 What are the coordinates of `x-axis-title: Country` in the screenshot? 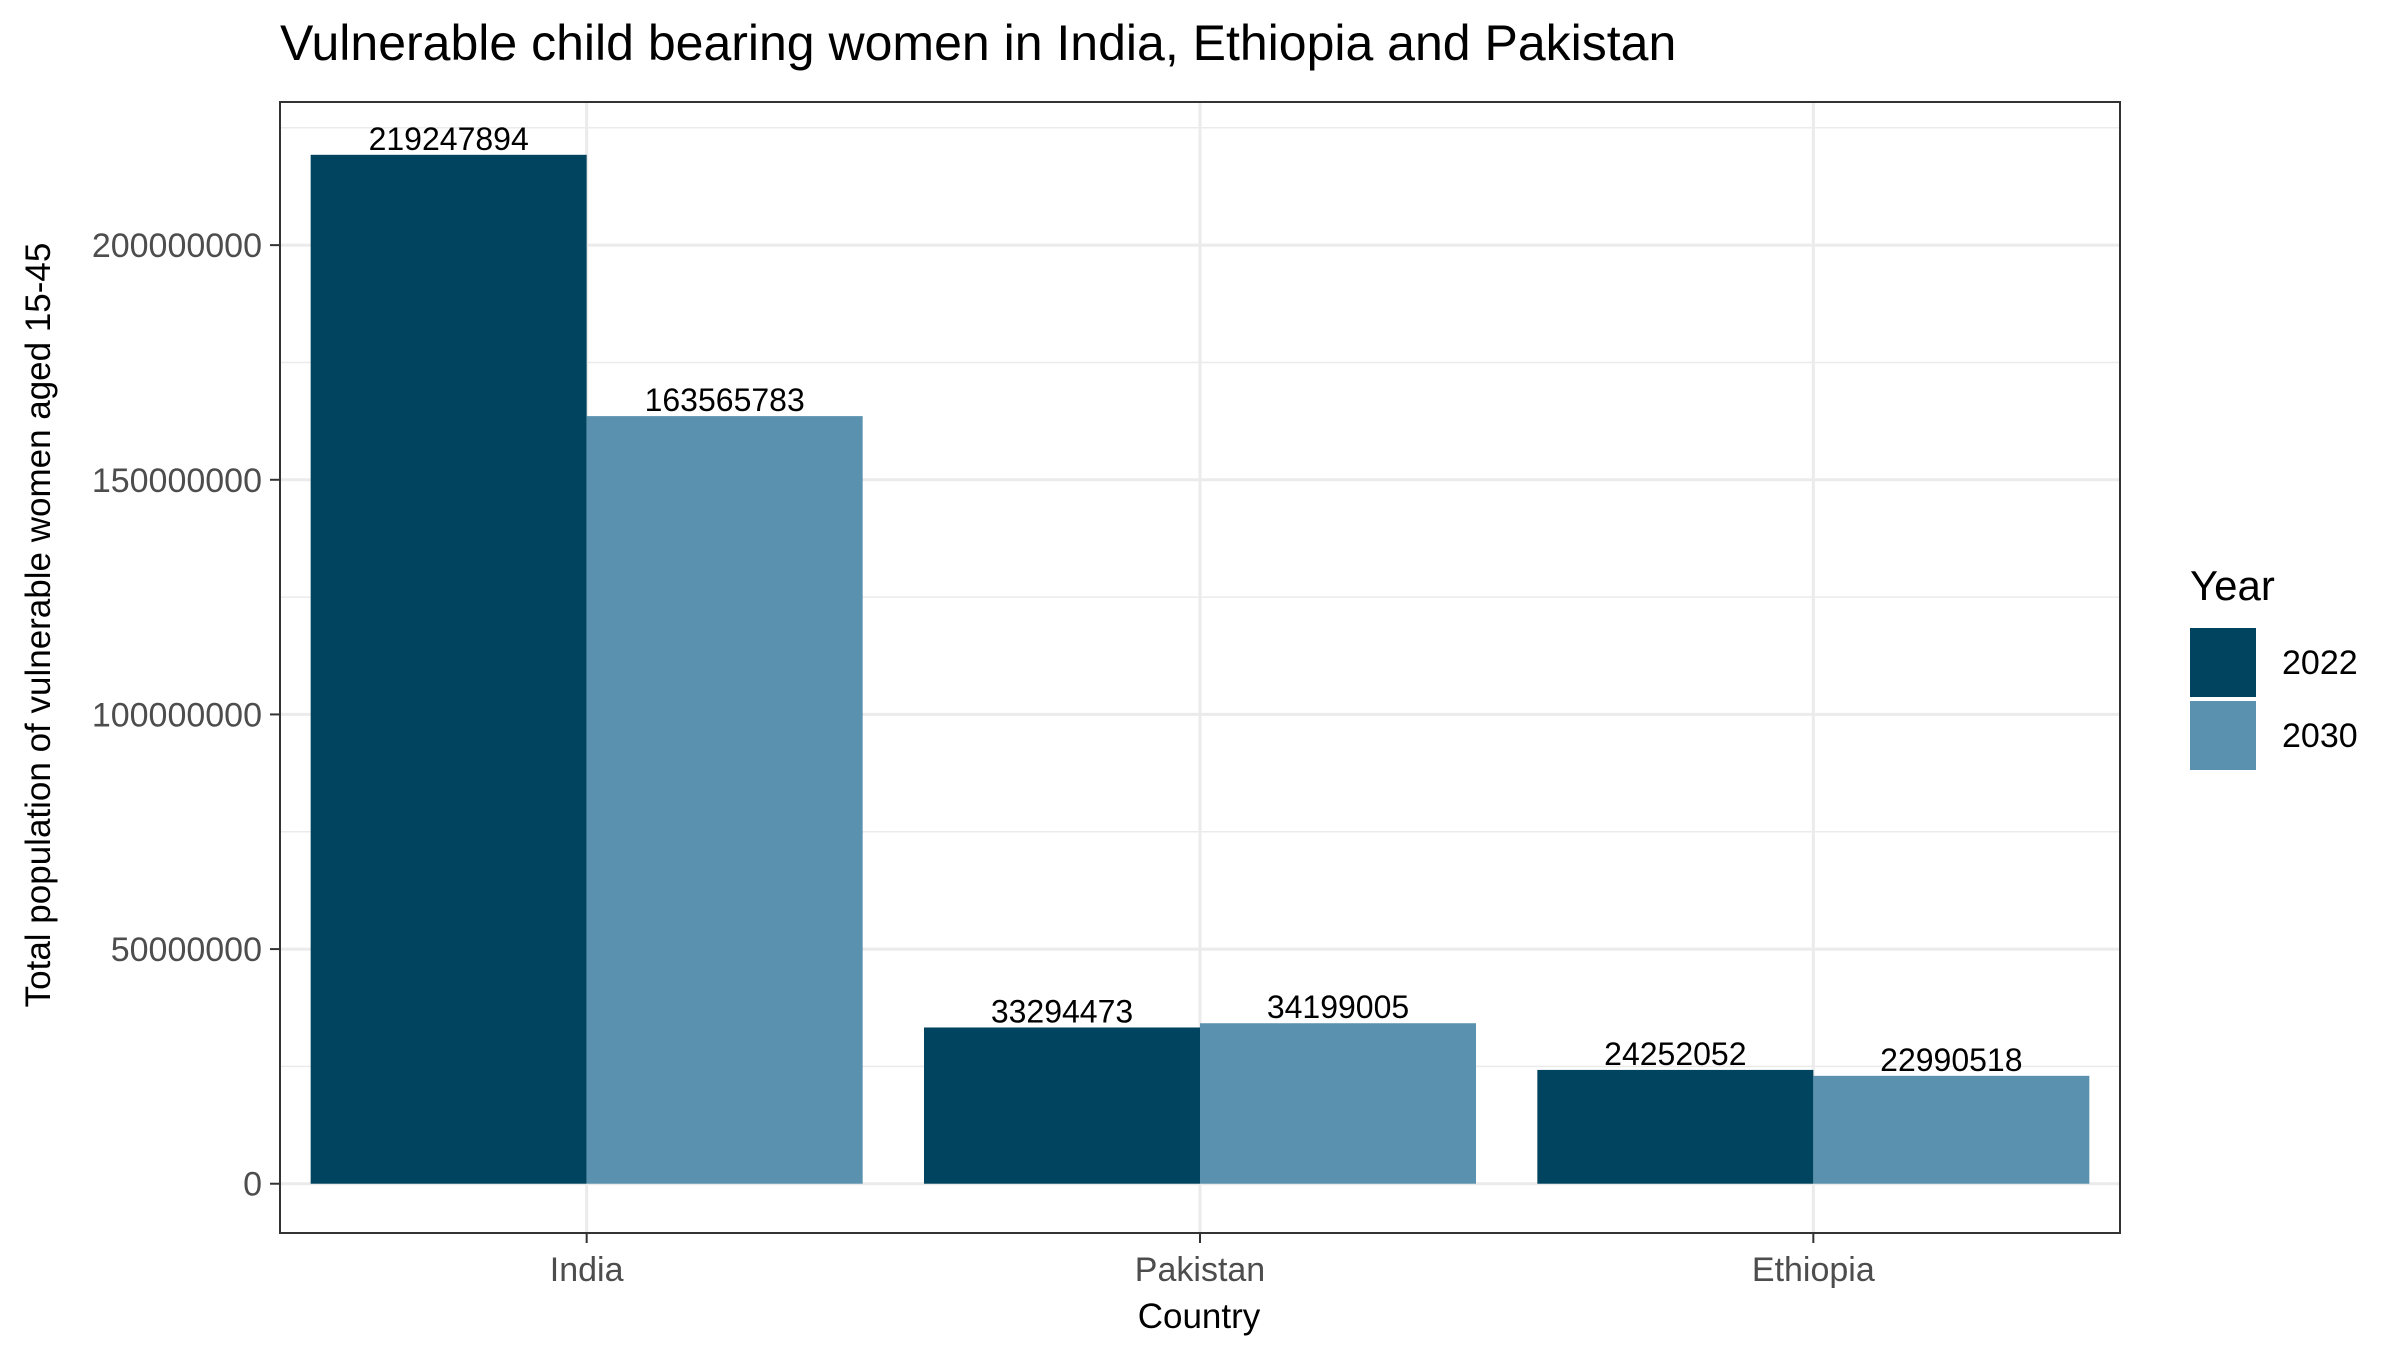 It's located at (1199, 1316).